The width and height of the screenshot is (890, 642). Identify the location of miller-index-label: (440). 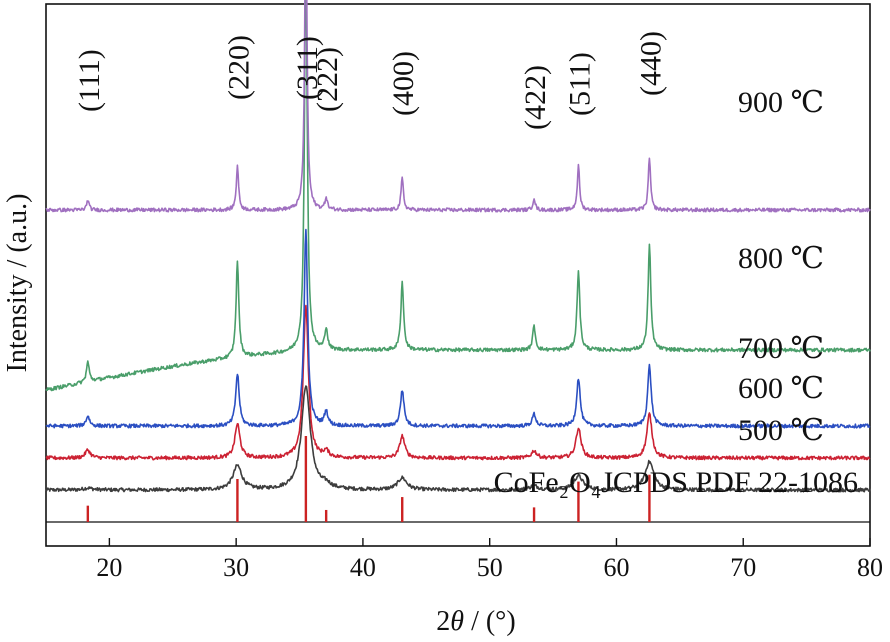
(650, 63).